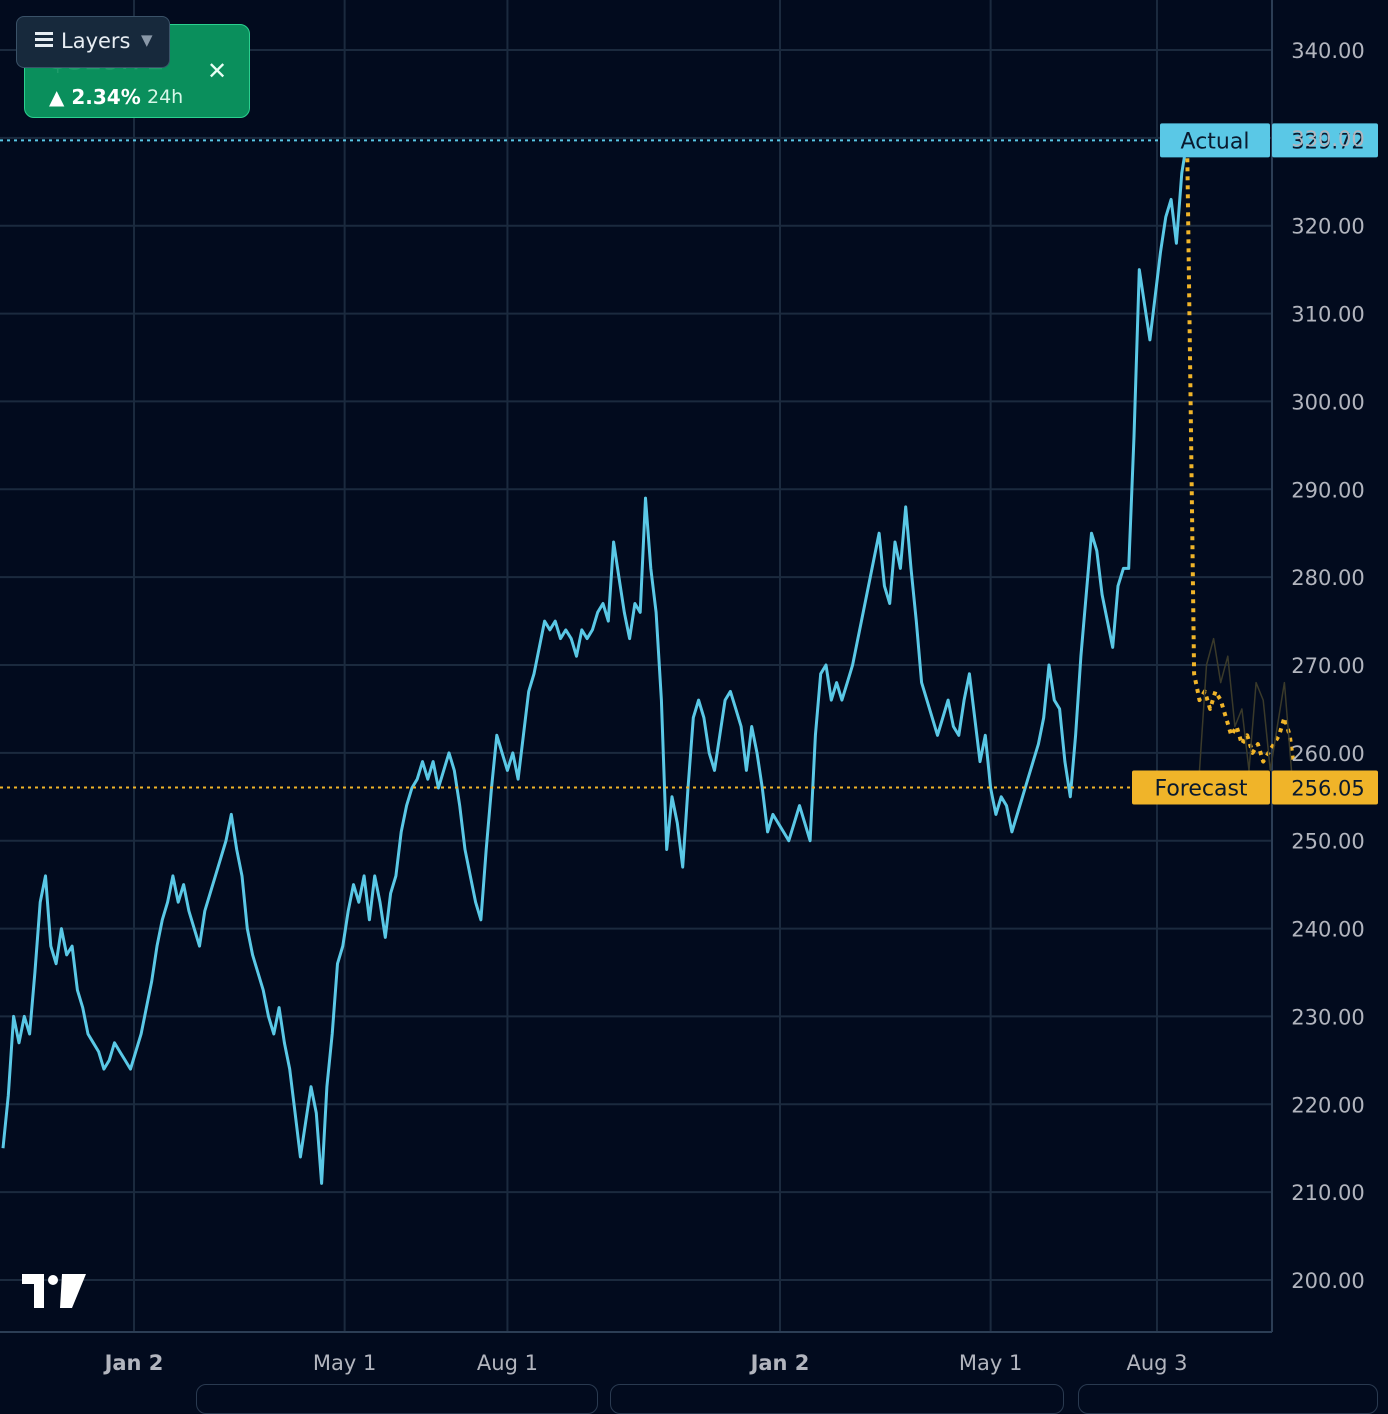  Describe the element at coordinates (1327, 1105) in the screenshot. I see `price-tick-label: 220.00` at that location.